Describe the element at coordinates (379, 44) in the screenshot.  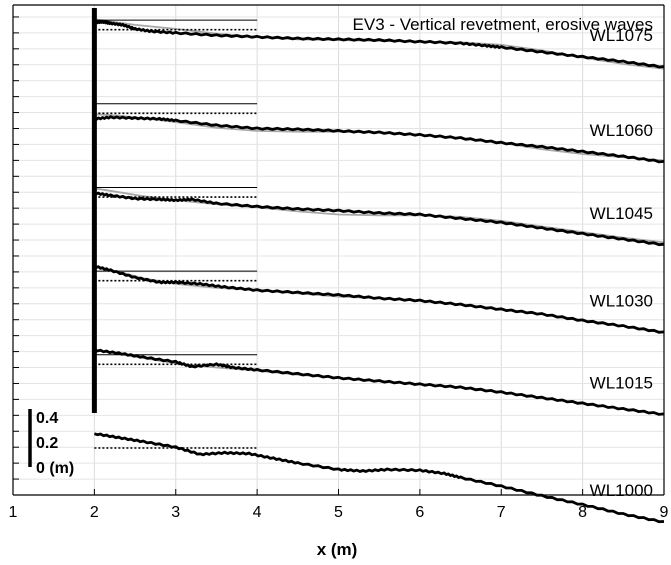
I see `profile-WL1075` at that location.